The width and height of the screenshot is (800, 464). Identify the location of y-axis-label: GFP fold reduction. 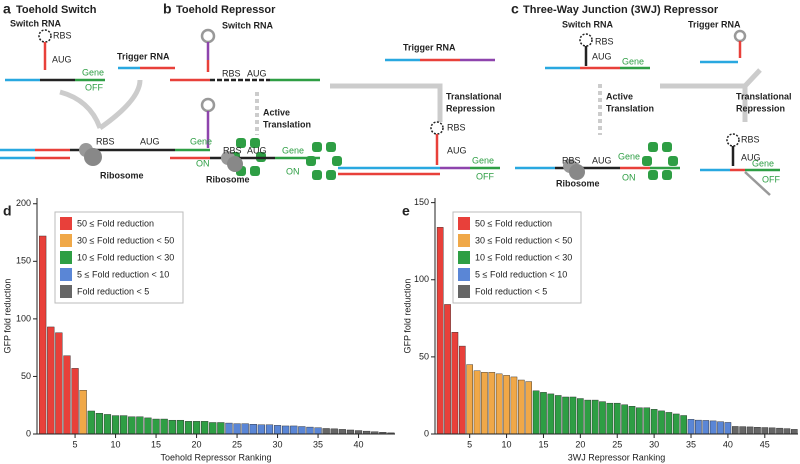
(407, 316).